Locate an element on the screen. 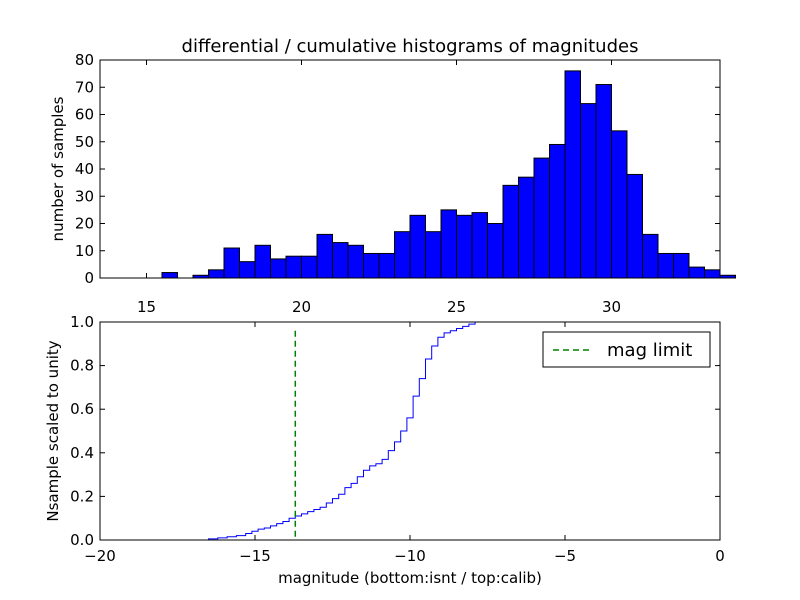  bottom-y-tick-label: 0.6 is located at coordinates (82, 409).